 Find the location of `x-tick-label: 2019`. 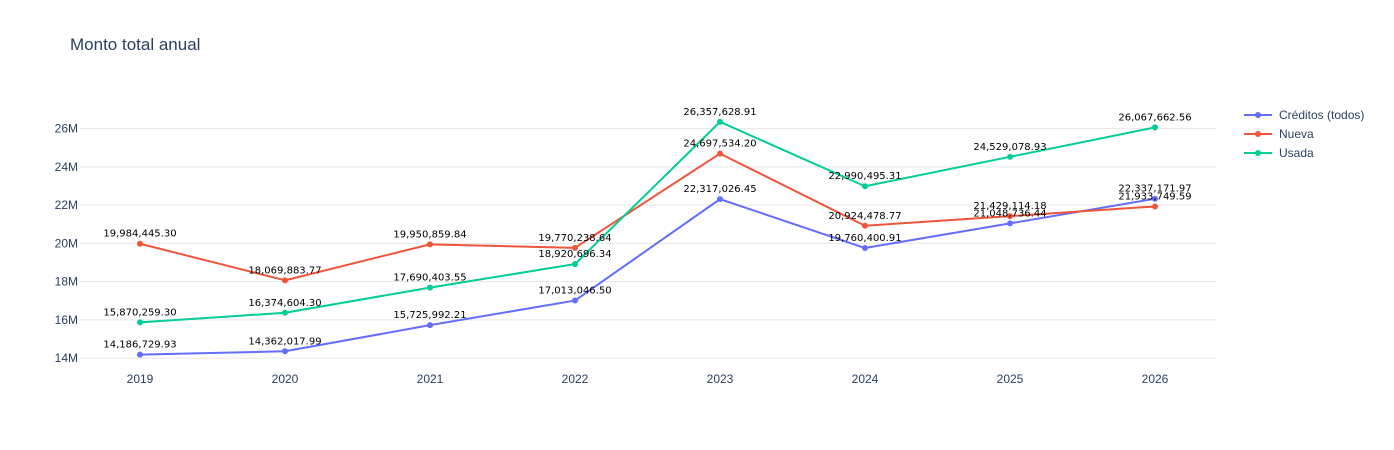

x-tick-label: 2019 is located at coordinates (140, 379).